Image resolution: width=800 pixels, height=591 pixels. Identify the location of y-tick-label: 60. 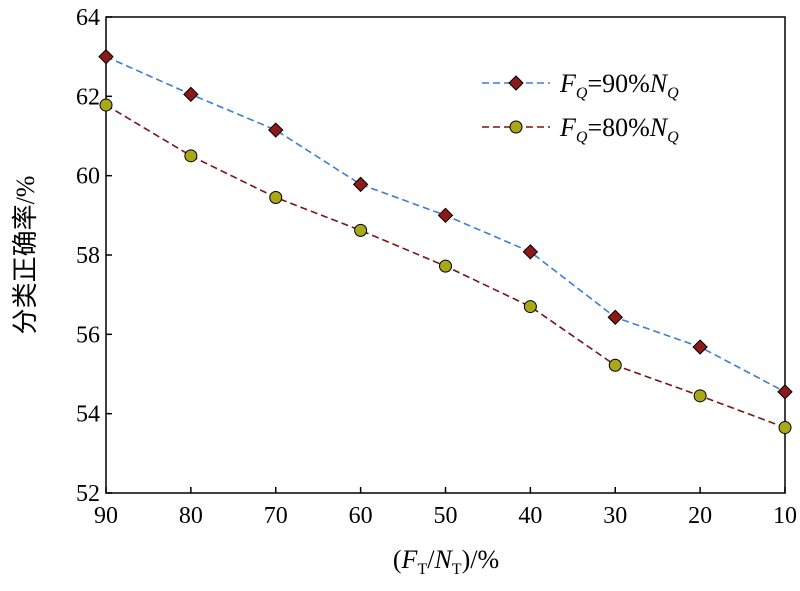
(88, 177).